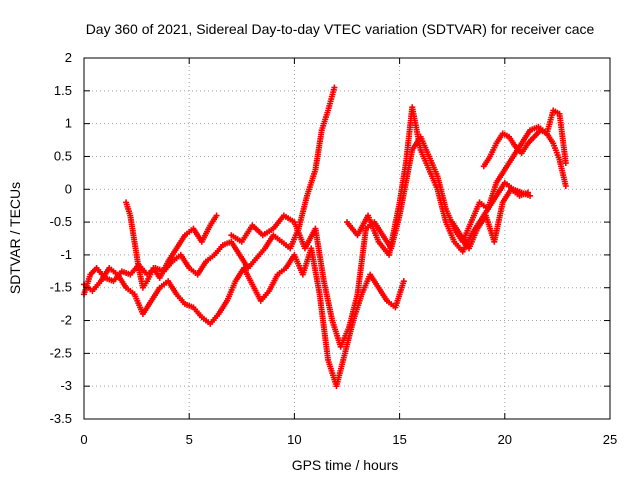 This screenshot has width=640, height=480. I want to click on x-tick-label: 5, so click(189, 439).